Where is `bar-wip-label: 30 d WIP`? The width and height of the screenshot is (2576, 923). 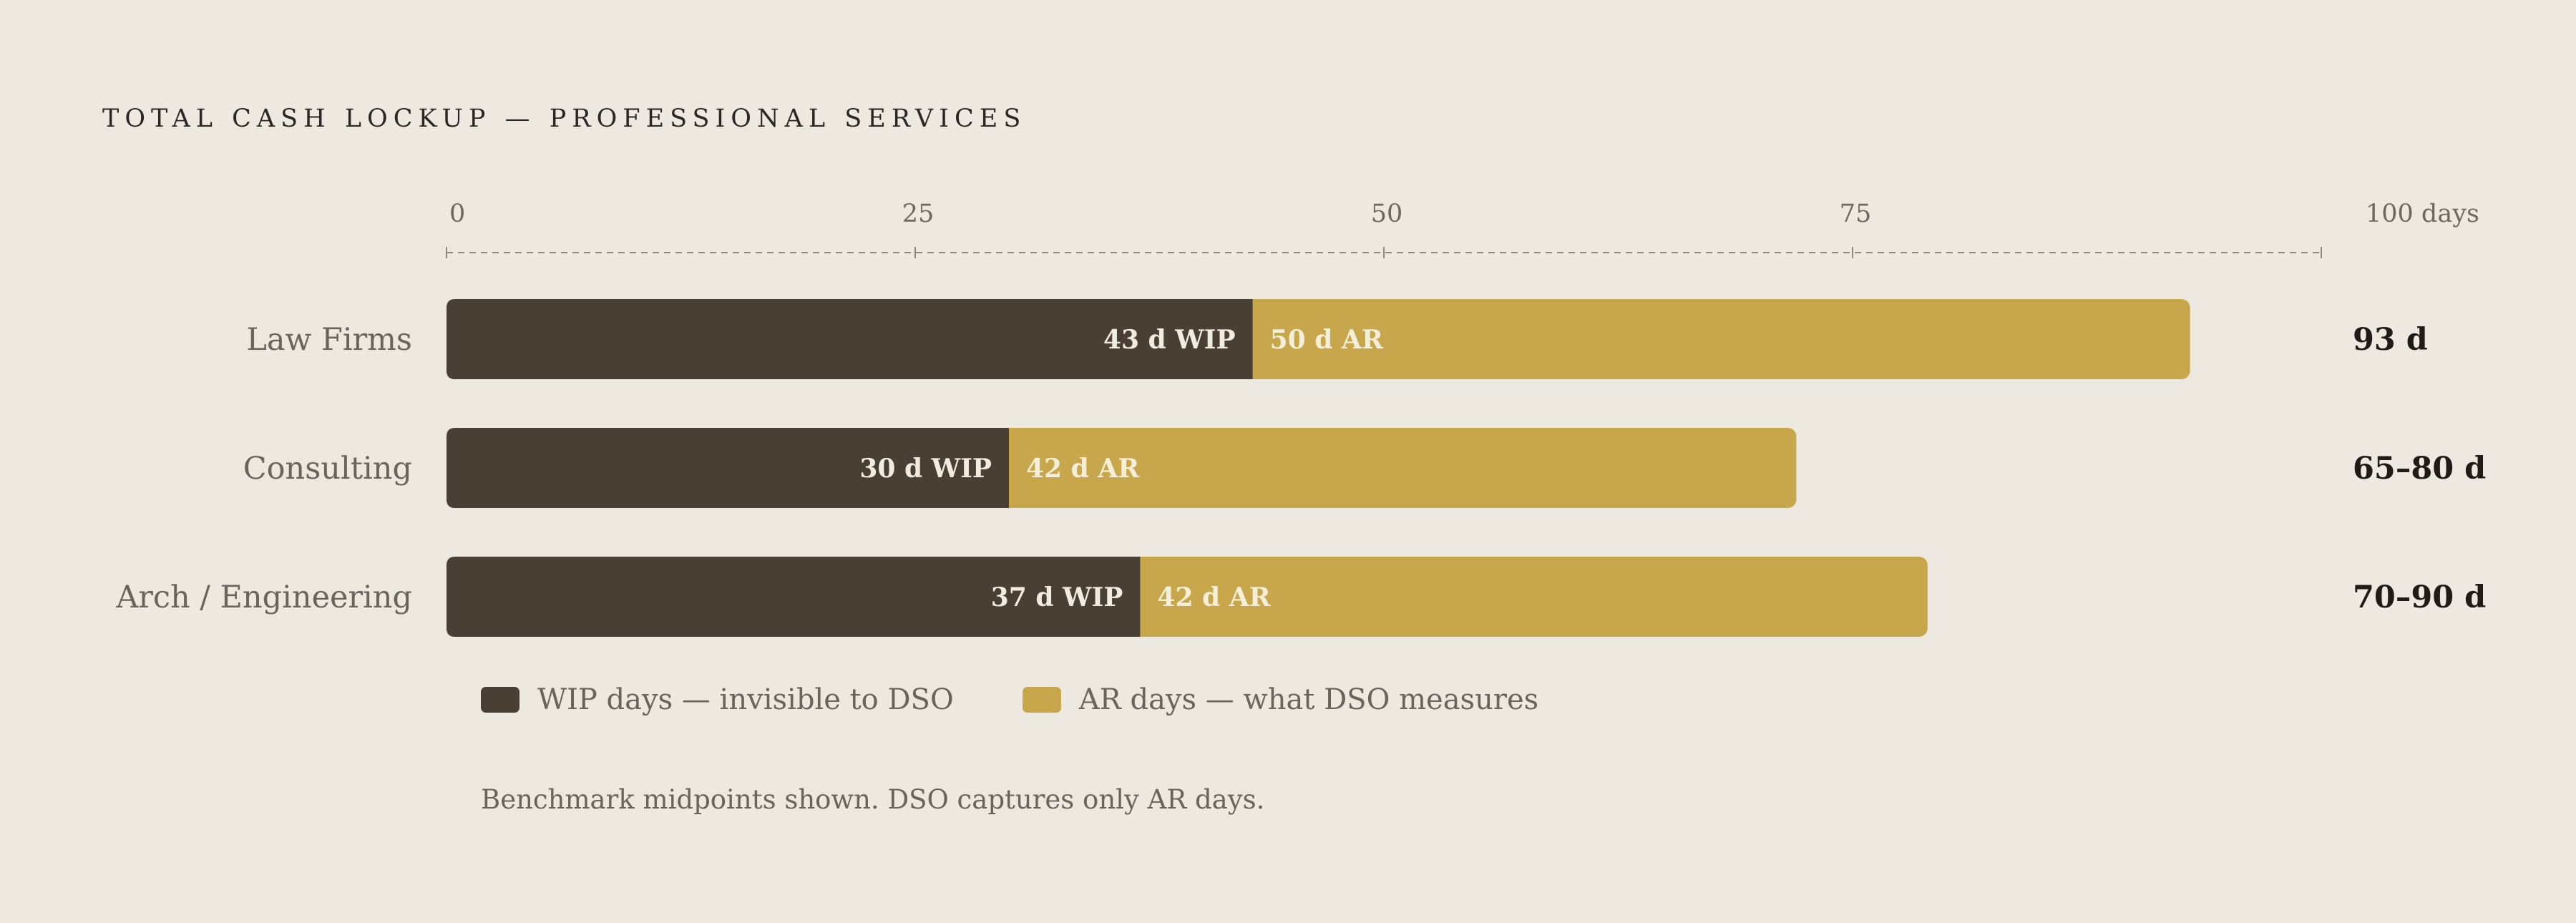
bar-wip-label: 30 d WIP is located at coordinates (925, 469).